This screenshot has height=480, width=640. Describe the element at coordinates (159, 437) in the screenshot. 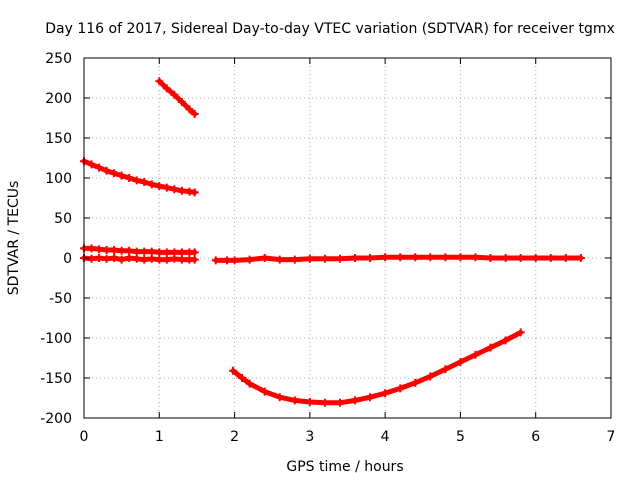

I see `x-tick-label: 1` at that location.